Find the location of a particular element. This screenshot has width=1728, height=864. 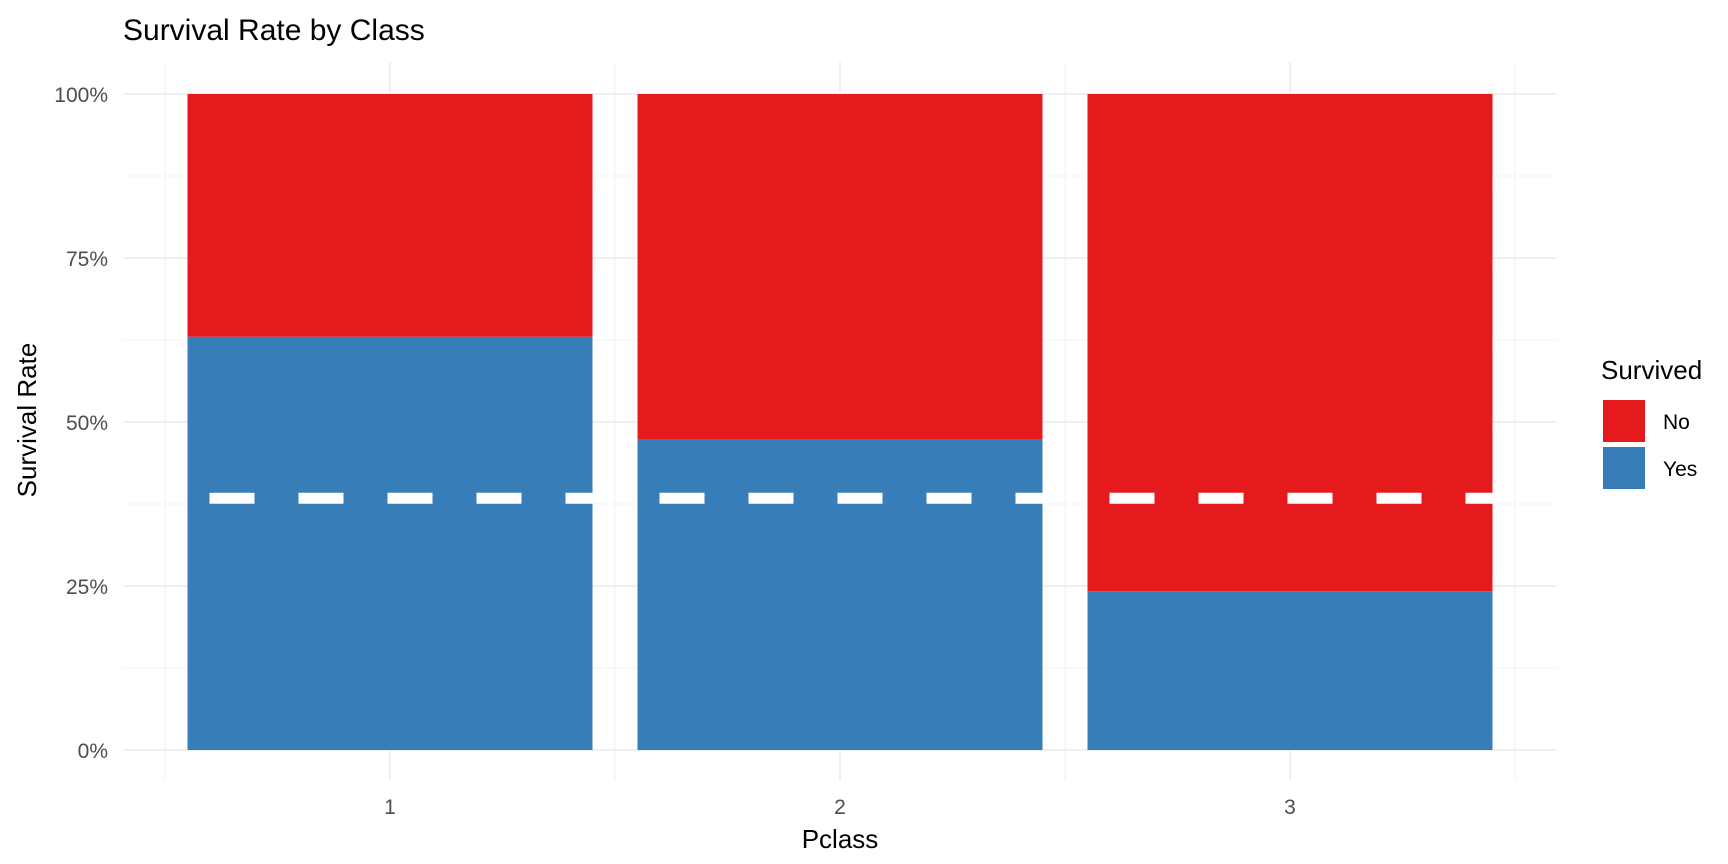

legend-title: Survived is located at coordinates (1651, 370).